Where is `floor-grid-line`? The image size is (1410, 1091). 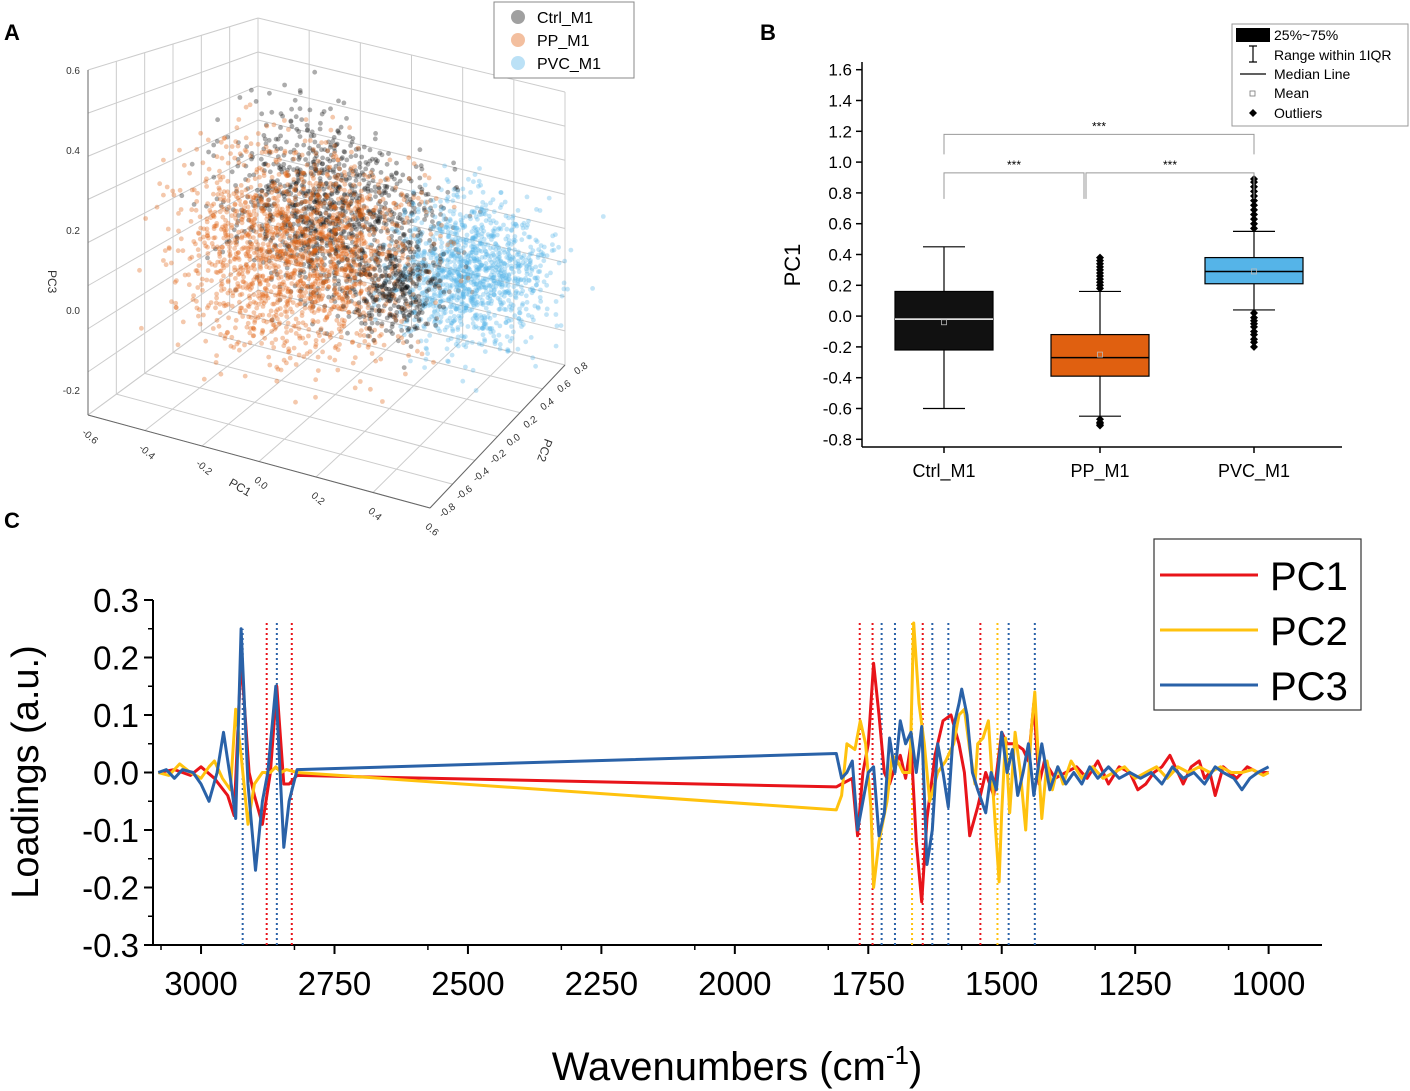 floor-grid-line is located at coordinates (389, 408).